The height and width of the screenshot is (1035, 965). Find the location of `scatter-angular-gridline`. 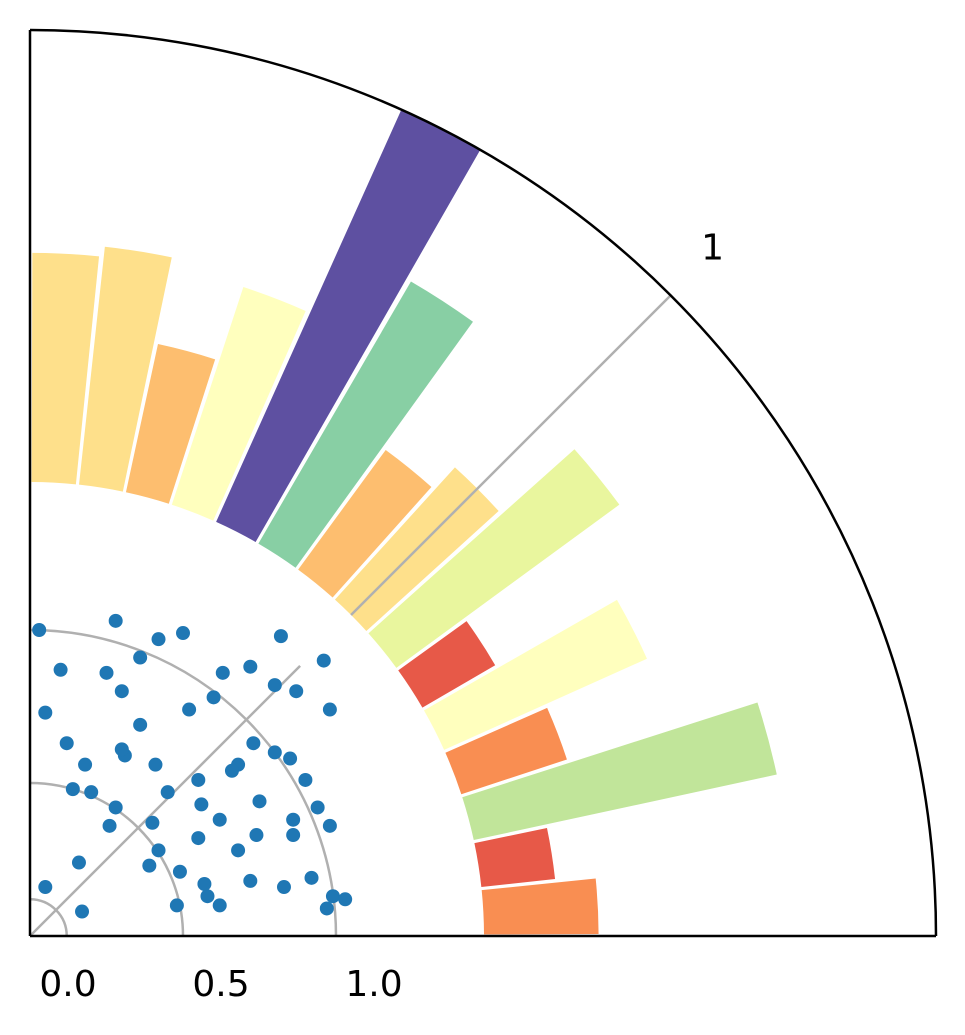

scatter-angular-gridline is located at coordinates (165, 801).